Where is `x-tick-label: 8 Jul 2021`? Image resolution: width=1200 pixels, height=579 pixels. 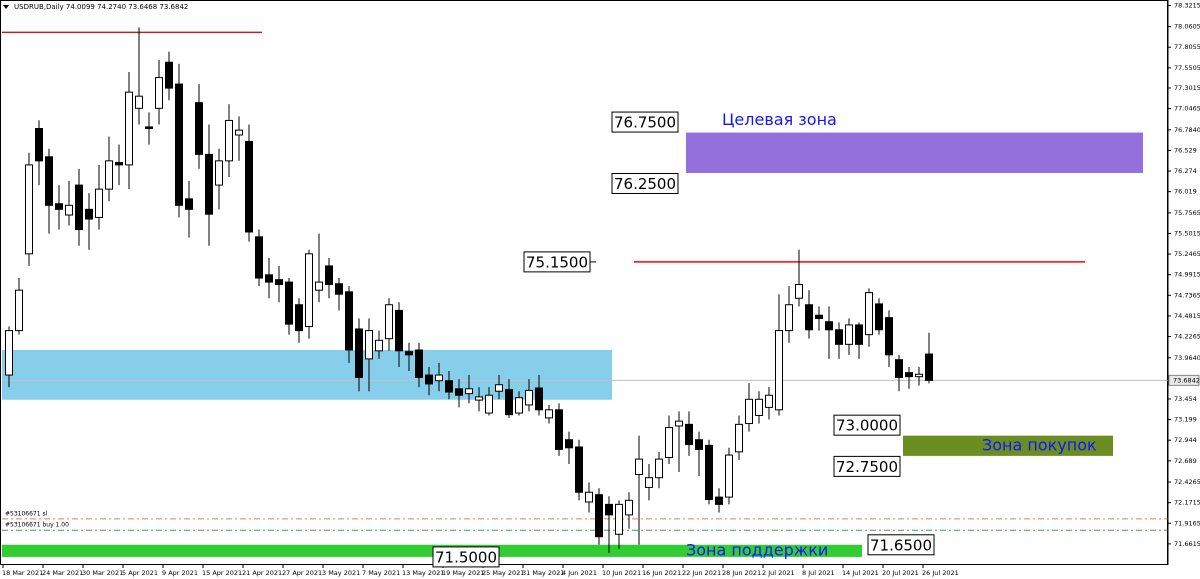
x-tick-label: 8 Jul 2021 is located at coordinates (818, 573).